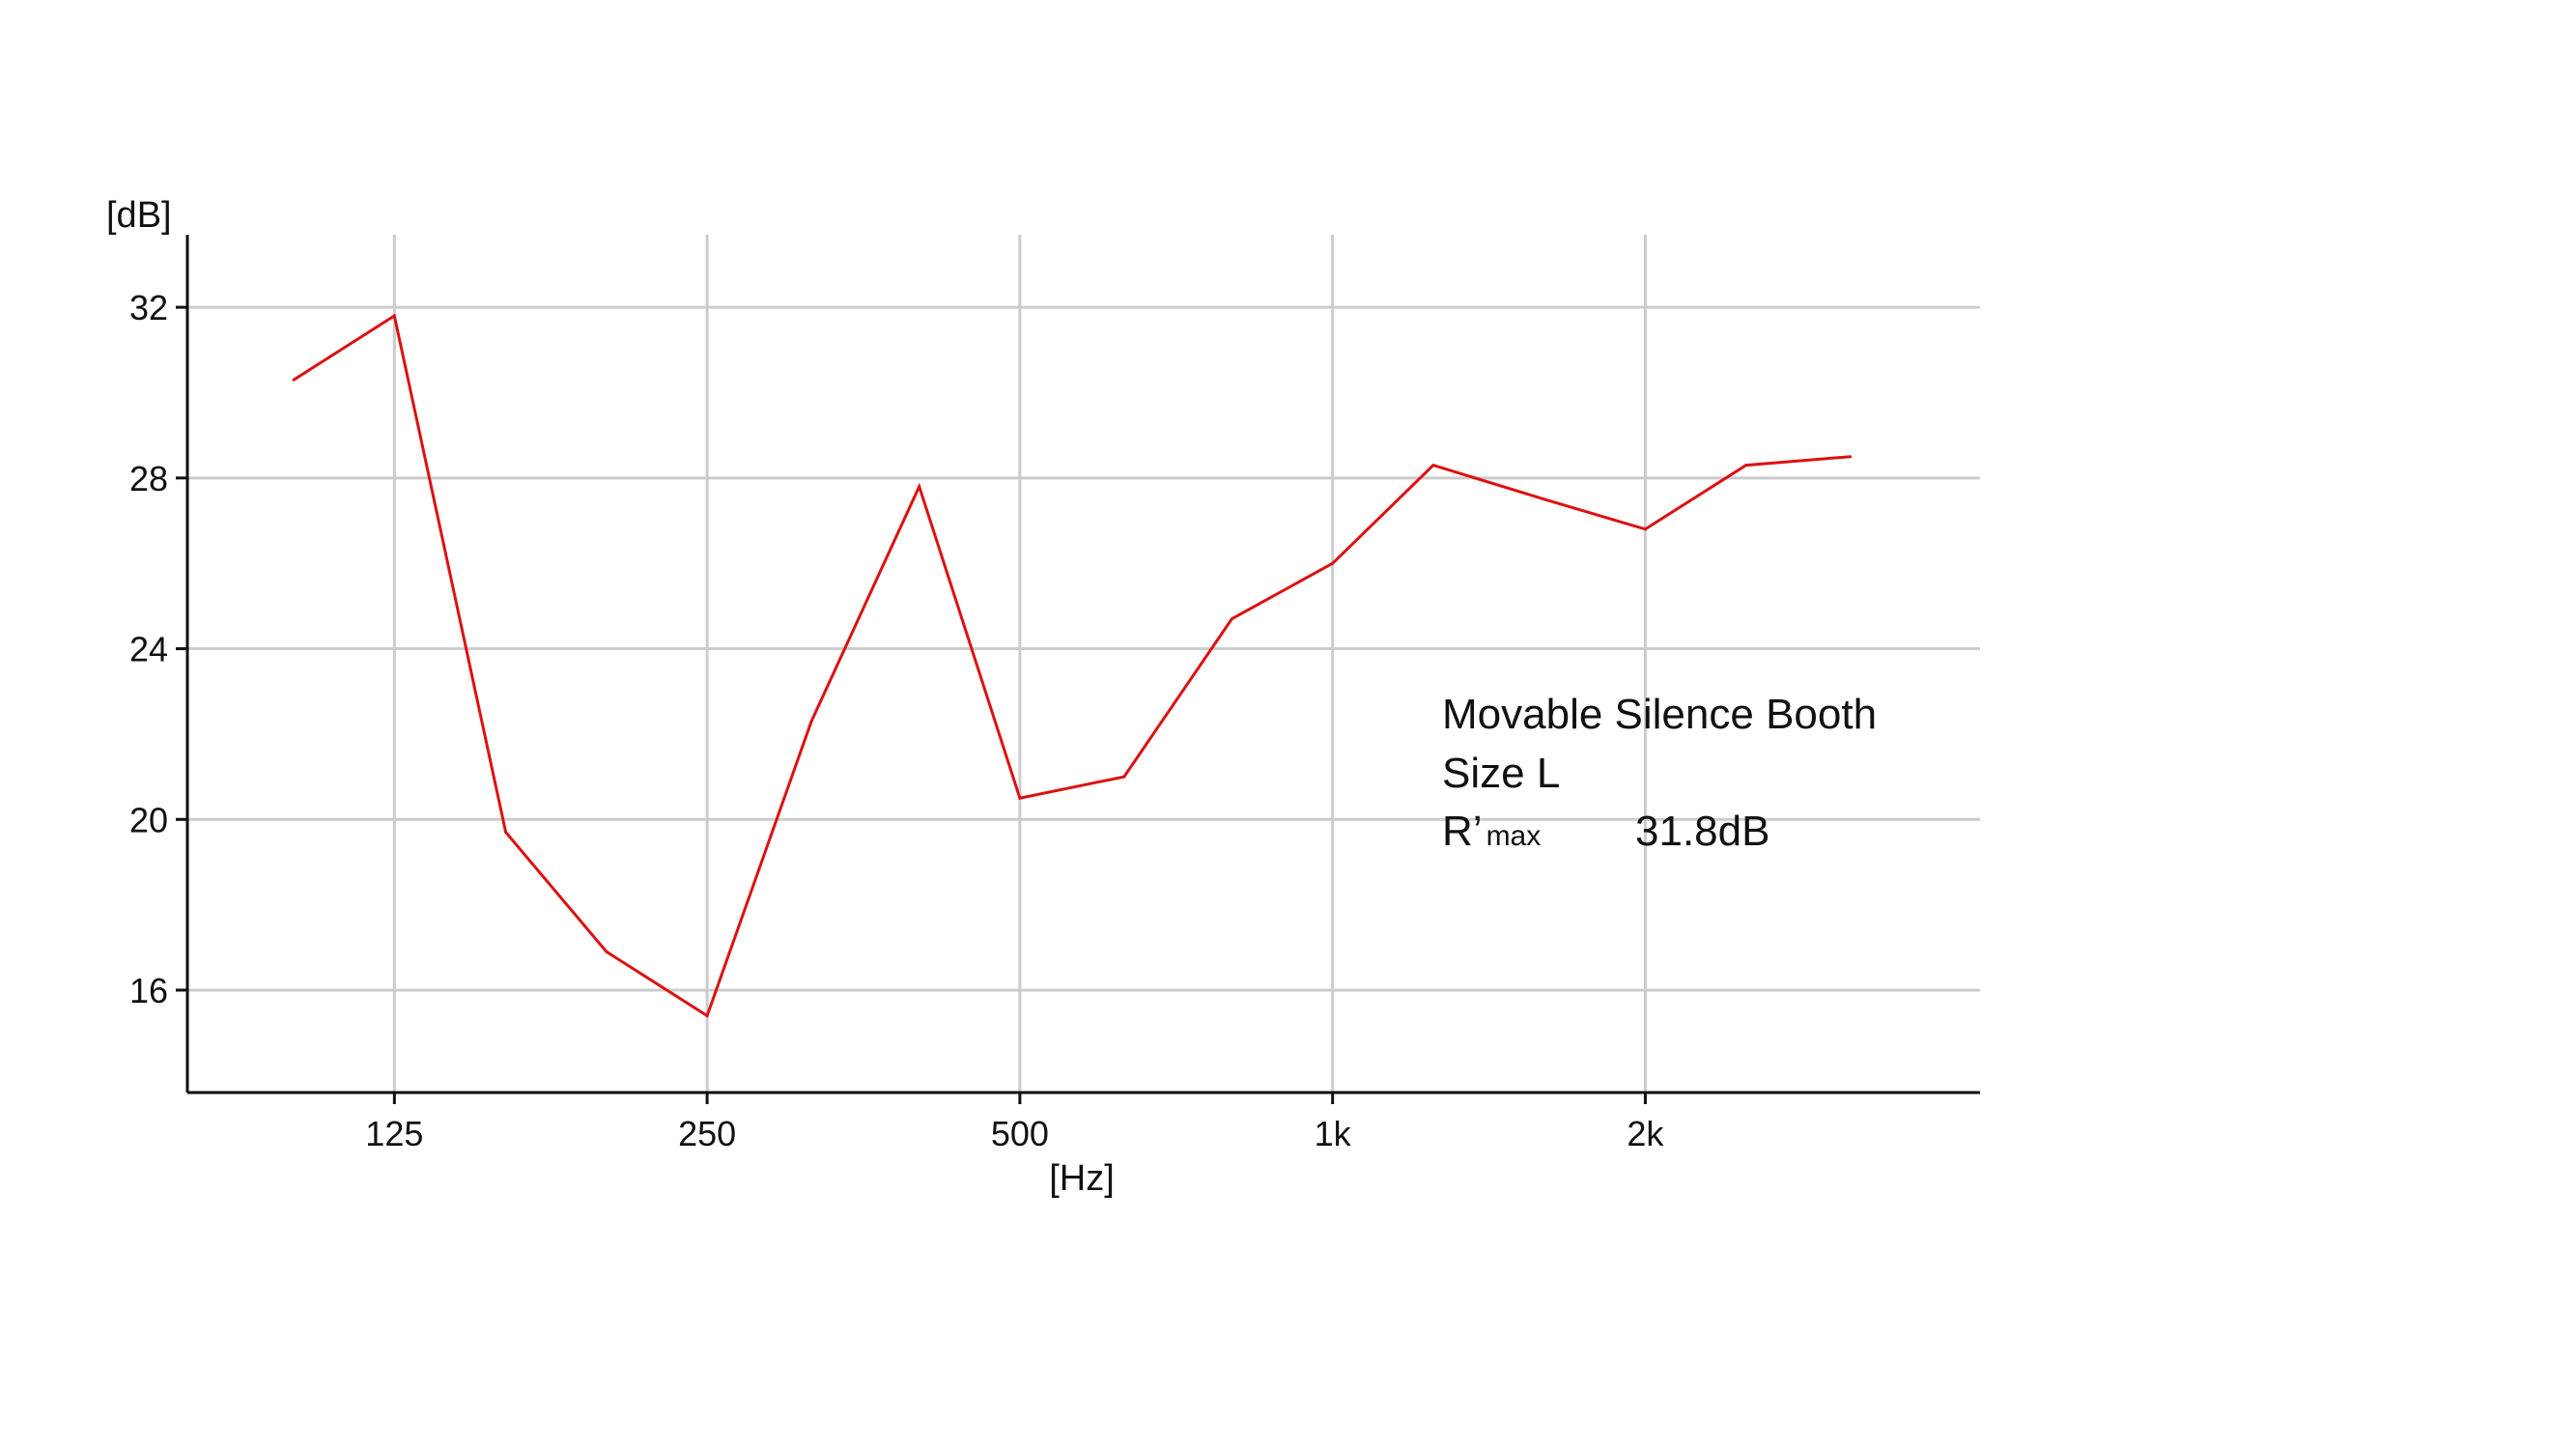  Describe the element at coordinates (1702, 831) in the screenshot. I see `annotation-value: 31.8dB` at that location.